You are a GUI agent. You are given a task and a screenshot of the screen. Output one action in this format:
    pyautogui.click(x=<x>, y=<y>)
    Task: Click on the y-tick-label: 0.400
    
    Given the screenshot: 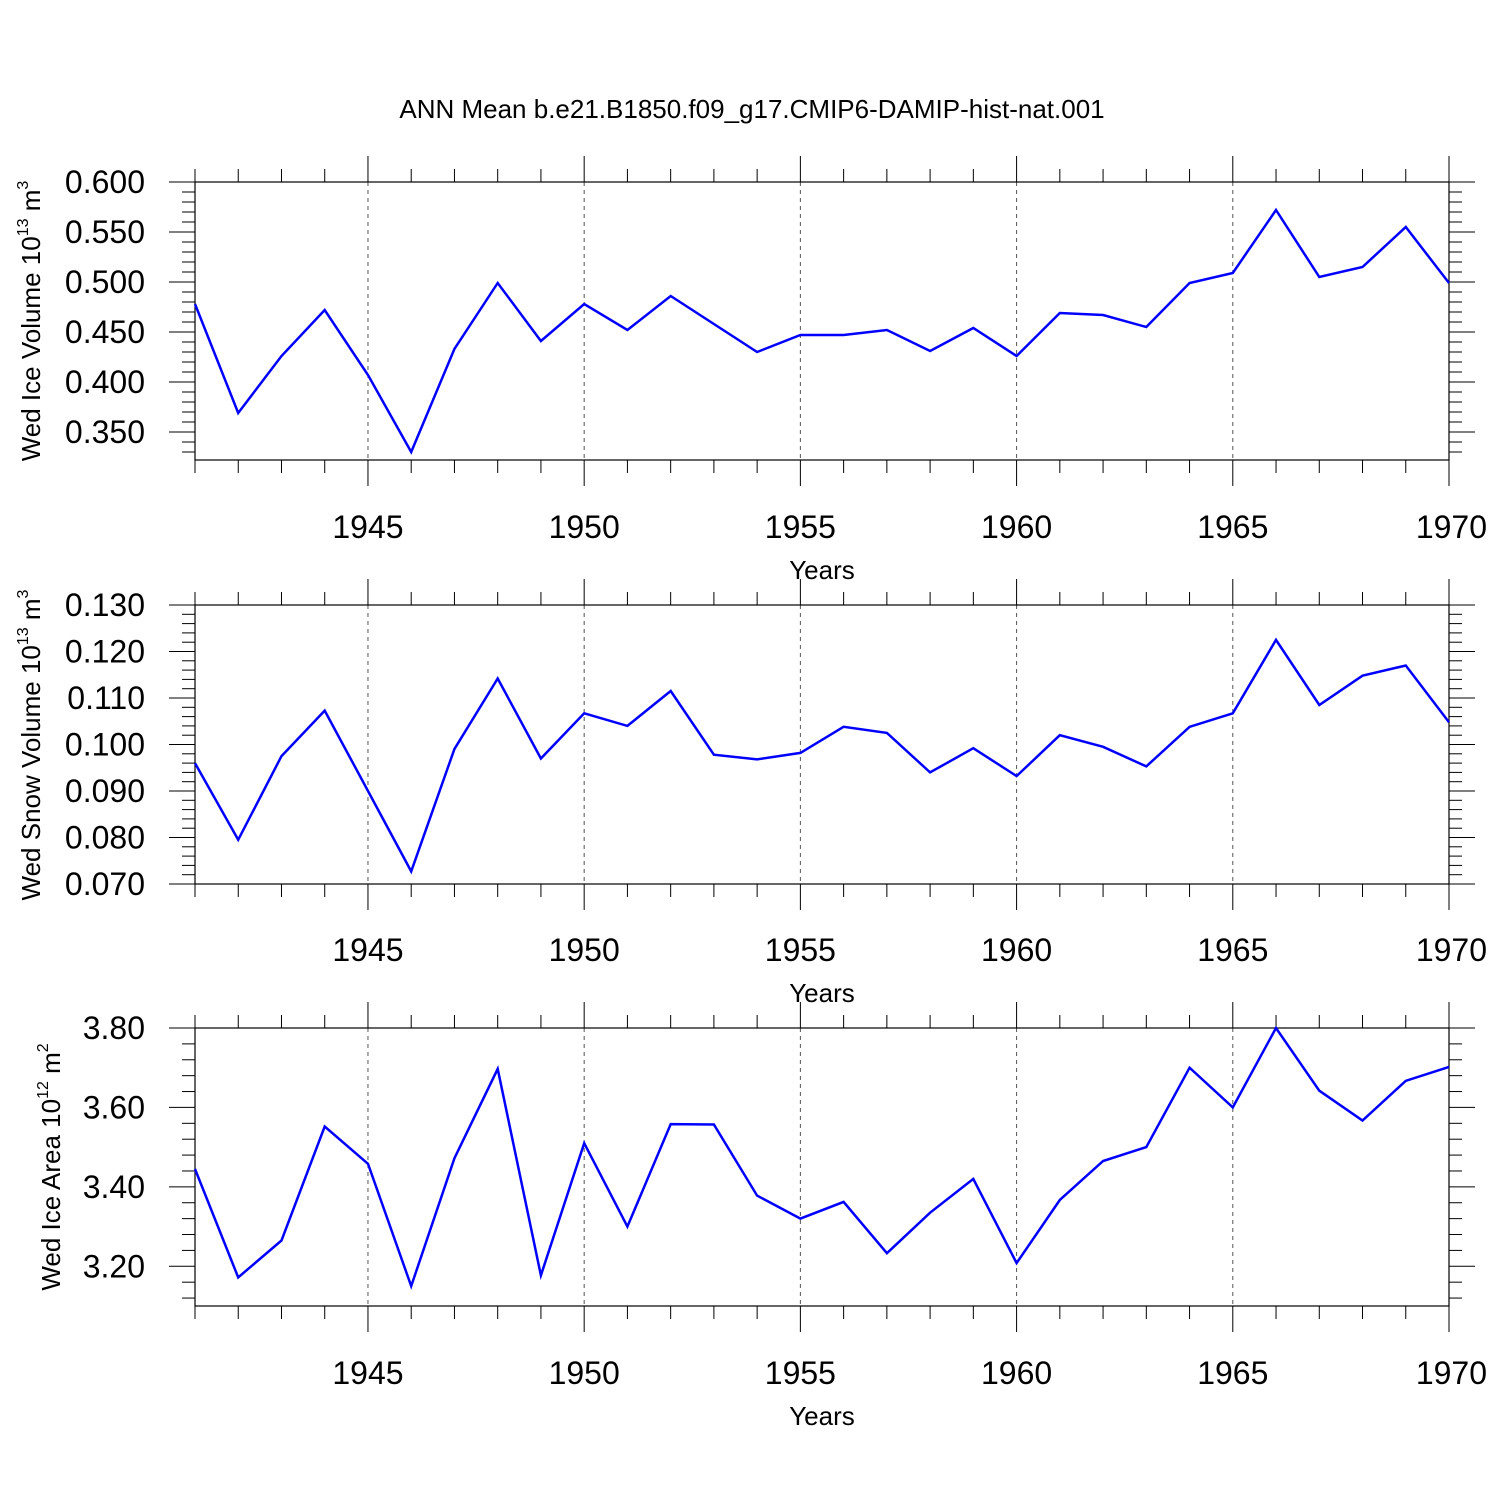 What is the action you would take?
    pyautogui.click(x=105, y=382)
    